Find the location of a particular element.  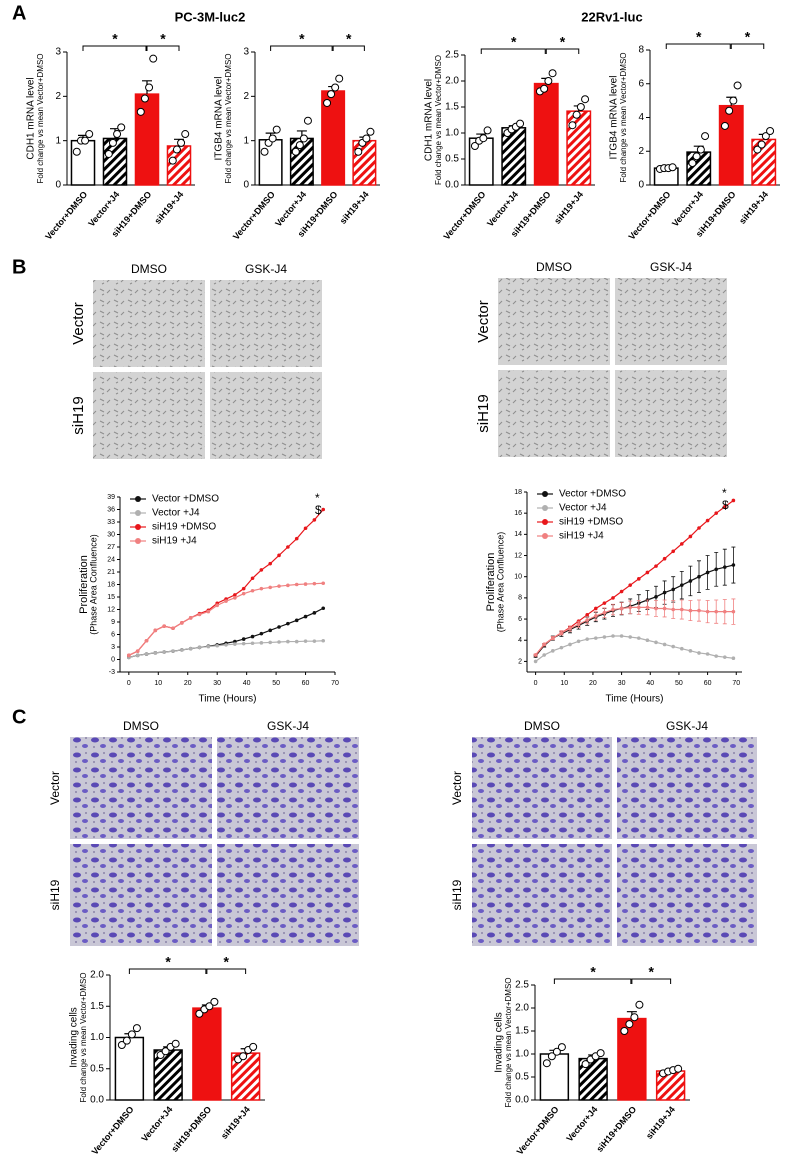

y-axis-label: ITGB4 mRNA level is located at coordinates (219, 119).